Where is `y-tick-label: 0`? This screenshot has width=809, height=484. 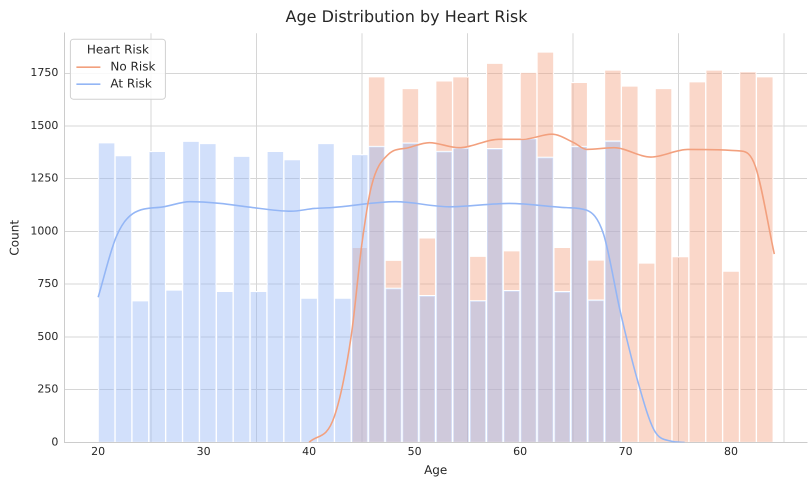 y-tick-label: 0 is located at coordinates (54, 441).